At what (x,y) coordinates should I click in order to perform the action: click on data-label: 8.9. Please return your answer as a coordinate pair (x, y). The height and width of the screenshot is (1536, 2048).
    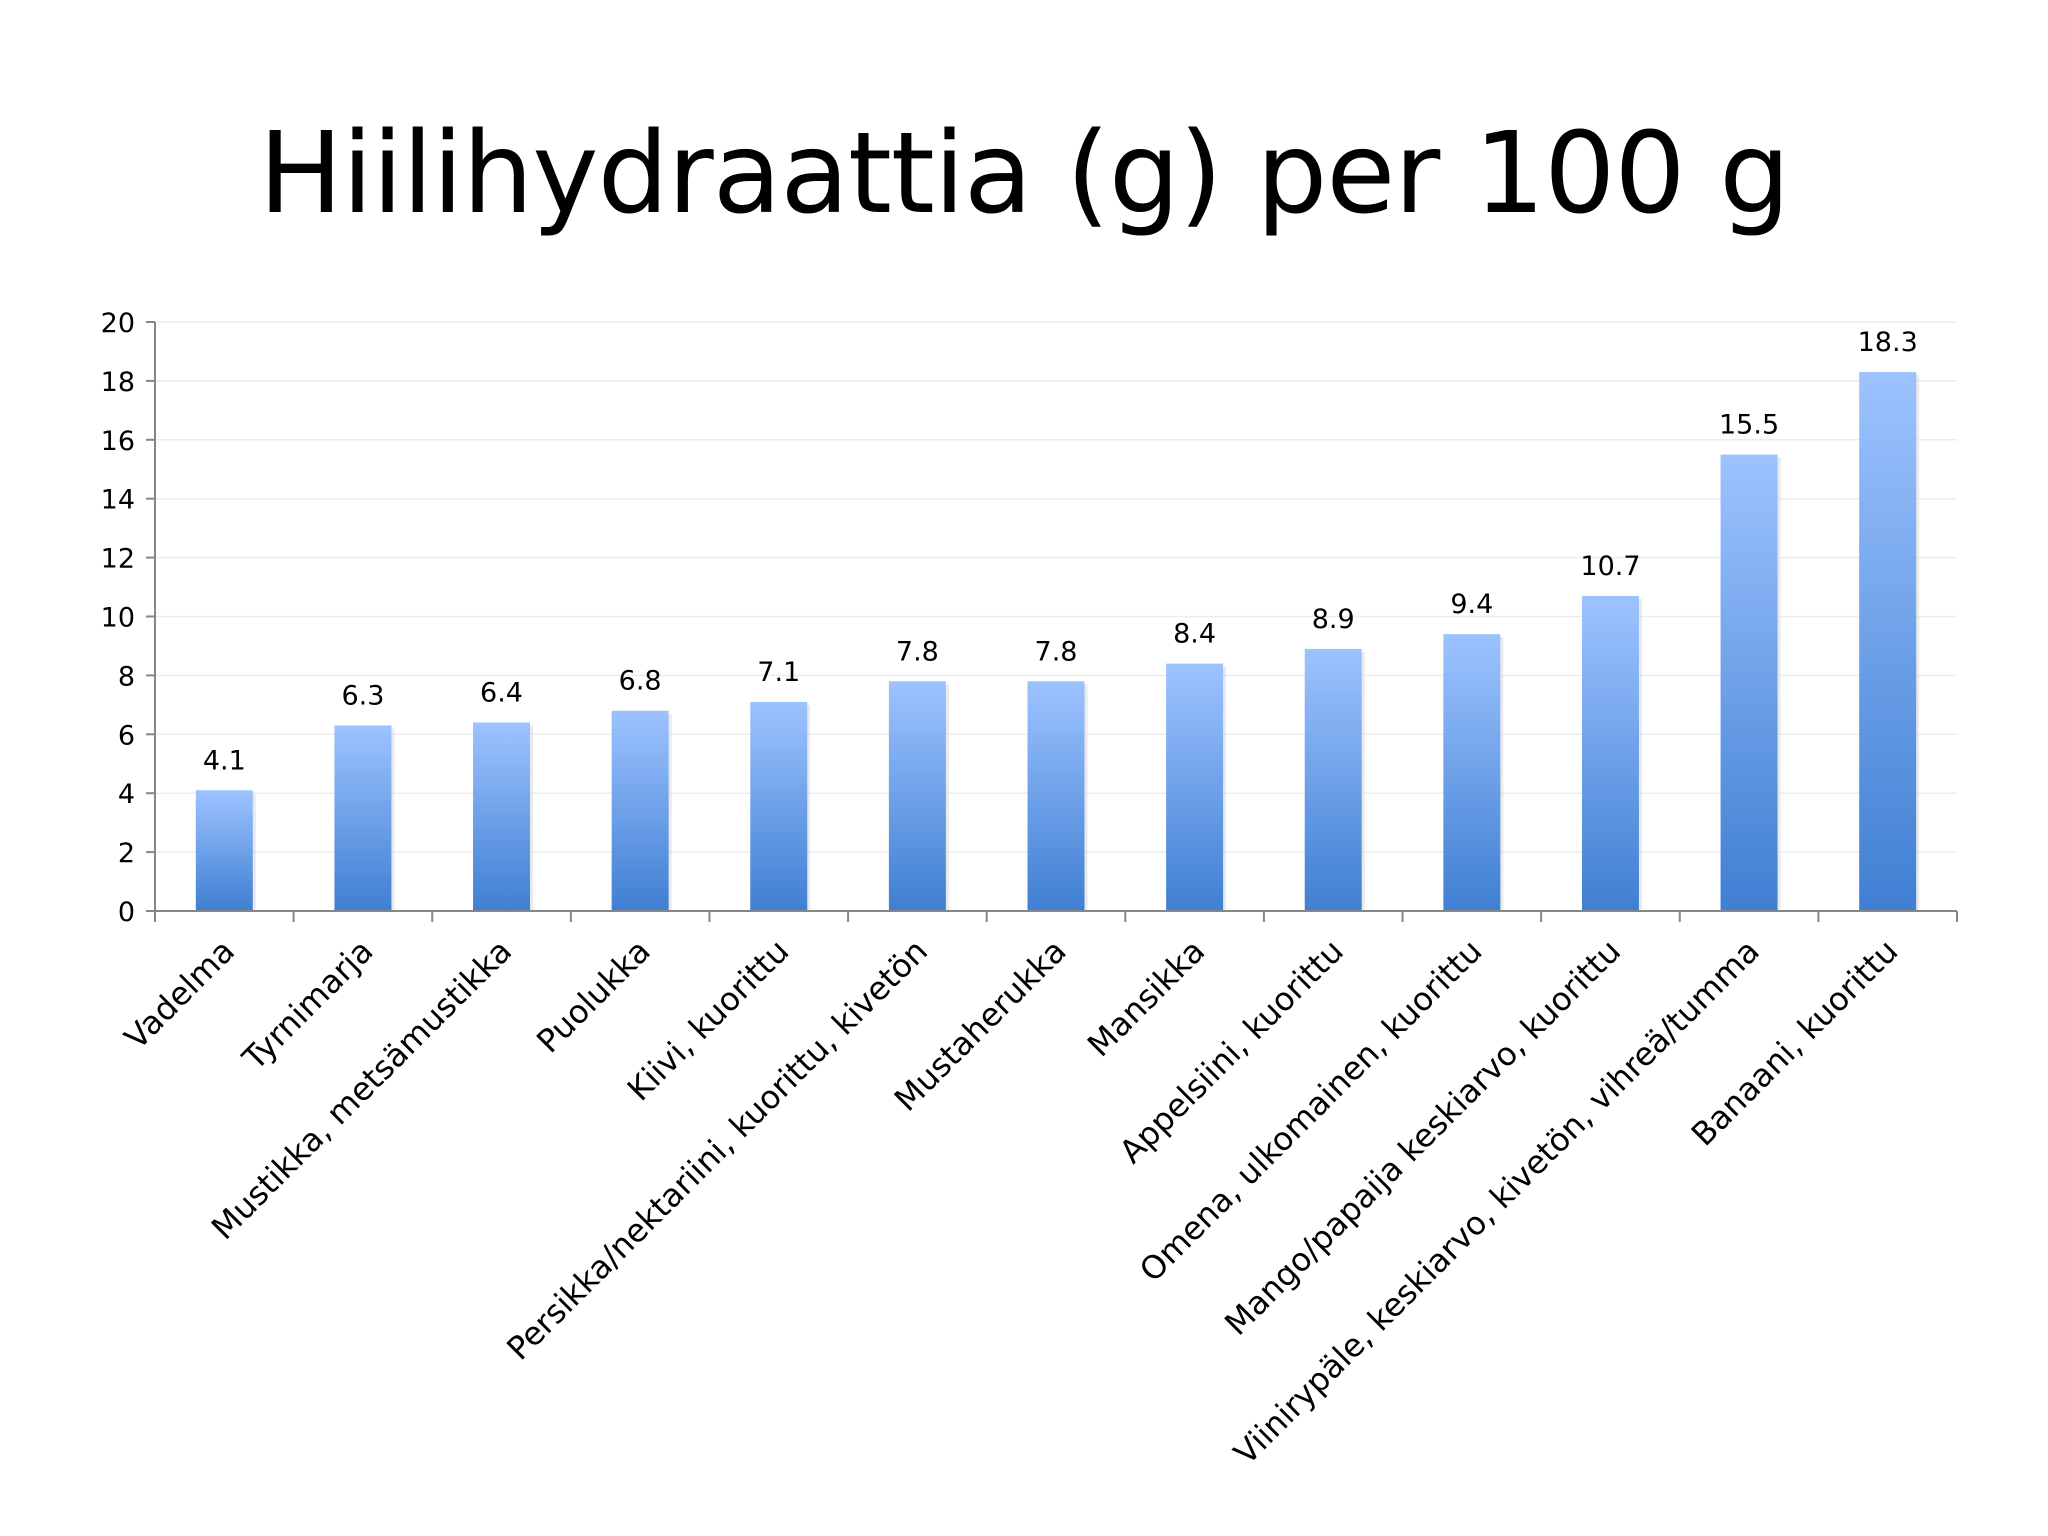
    Looking at the image, I should click on (1333, 619).